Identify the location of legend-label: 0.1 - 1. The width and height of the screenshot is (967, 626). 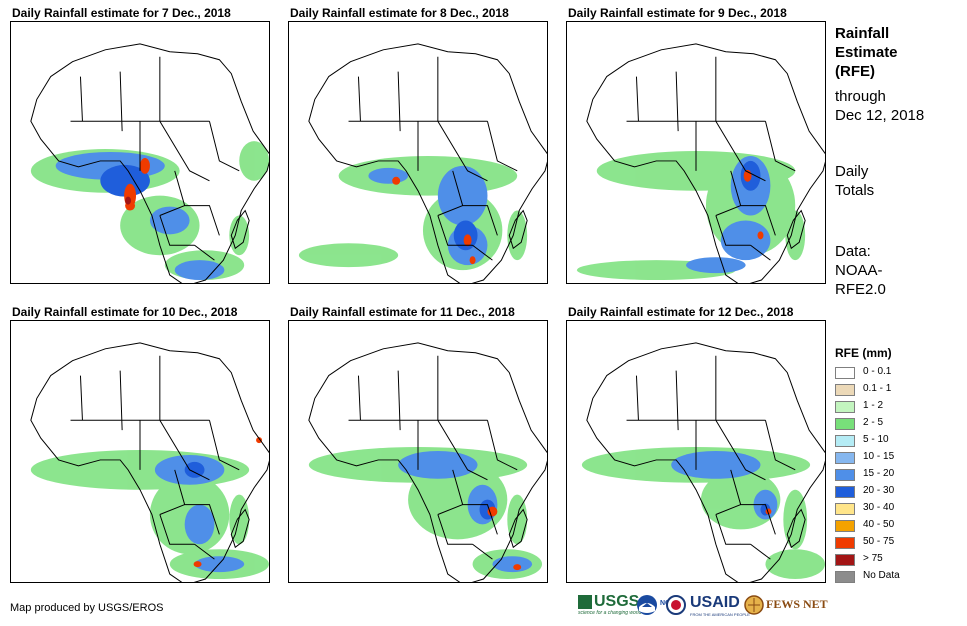
(877, 388).